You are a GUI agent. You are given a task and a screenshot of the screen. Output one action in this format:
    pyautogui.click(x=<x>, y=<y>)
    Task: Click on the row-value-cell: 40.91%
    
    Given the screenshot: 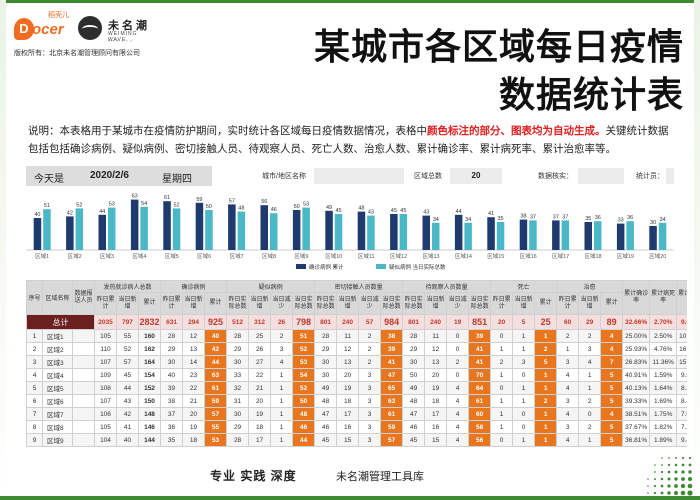 What is the action you would take?
    pyautogui.click(x=636, y=375)
    